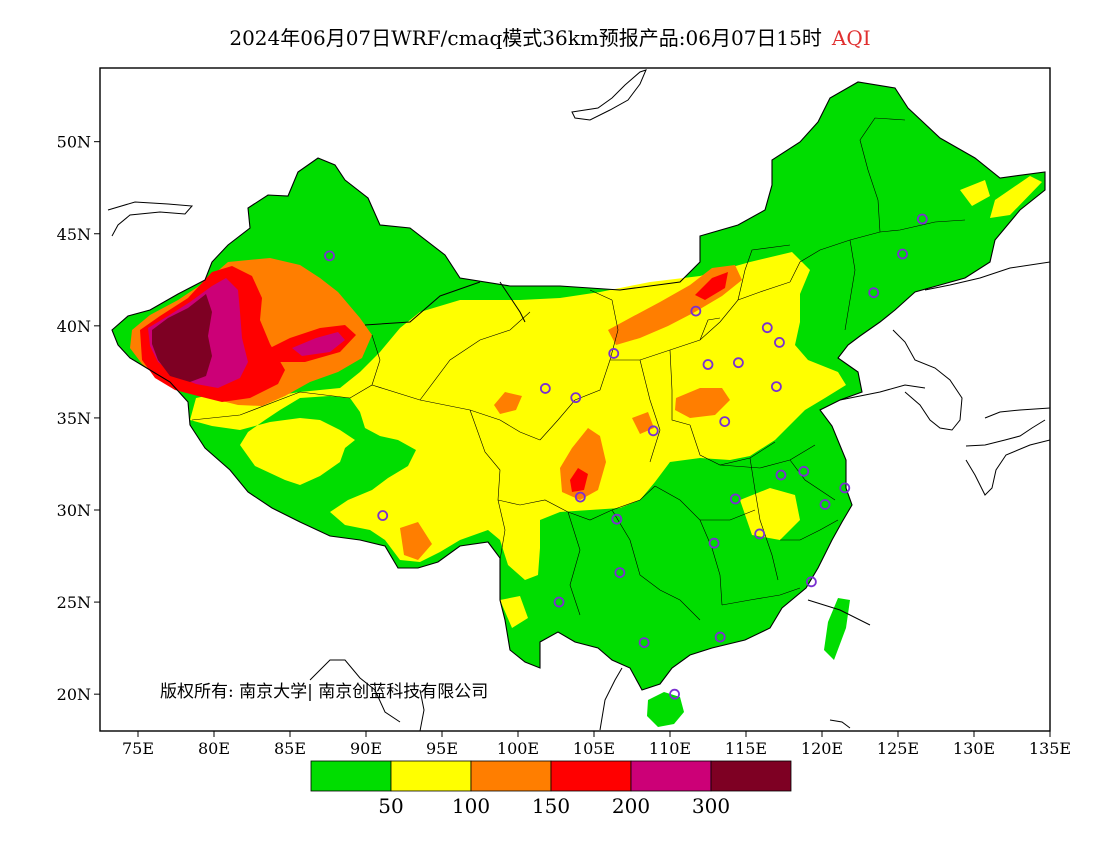  Describe the element at coordinates (445, 303) in the screenshot. I see `national-border` at that location.